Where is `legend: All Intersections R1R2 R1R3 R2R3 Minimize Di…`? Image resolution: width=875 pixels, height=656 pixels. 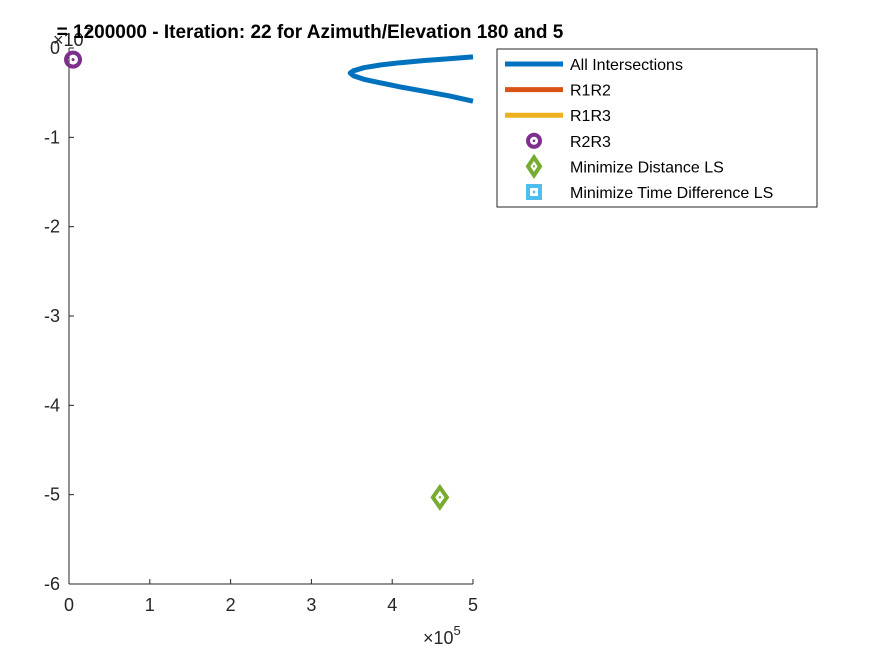 legend: All Intersections R1R2 R1R3 R2R3 Minimize Di… is located at coordinates (657, 128).